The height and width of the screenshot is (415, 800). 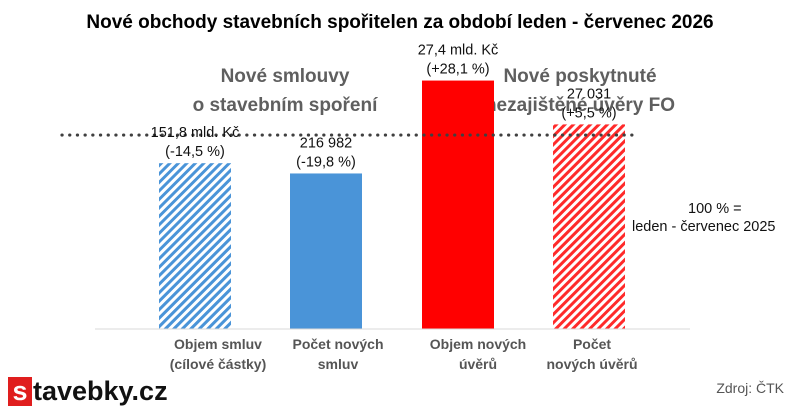 What do you see at coordinates (588, 103) in the screenshot?
I see `data-label: 27 031 (+5,5 %)` at bounding box center [588, 103].